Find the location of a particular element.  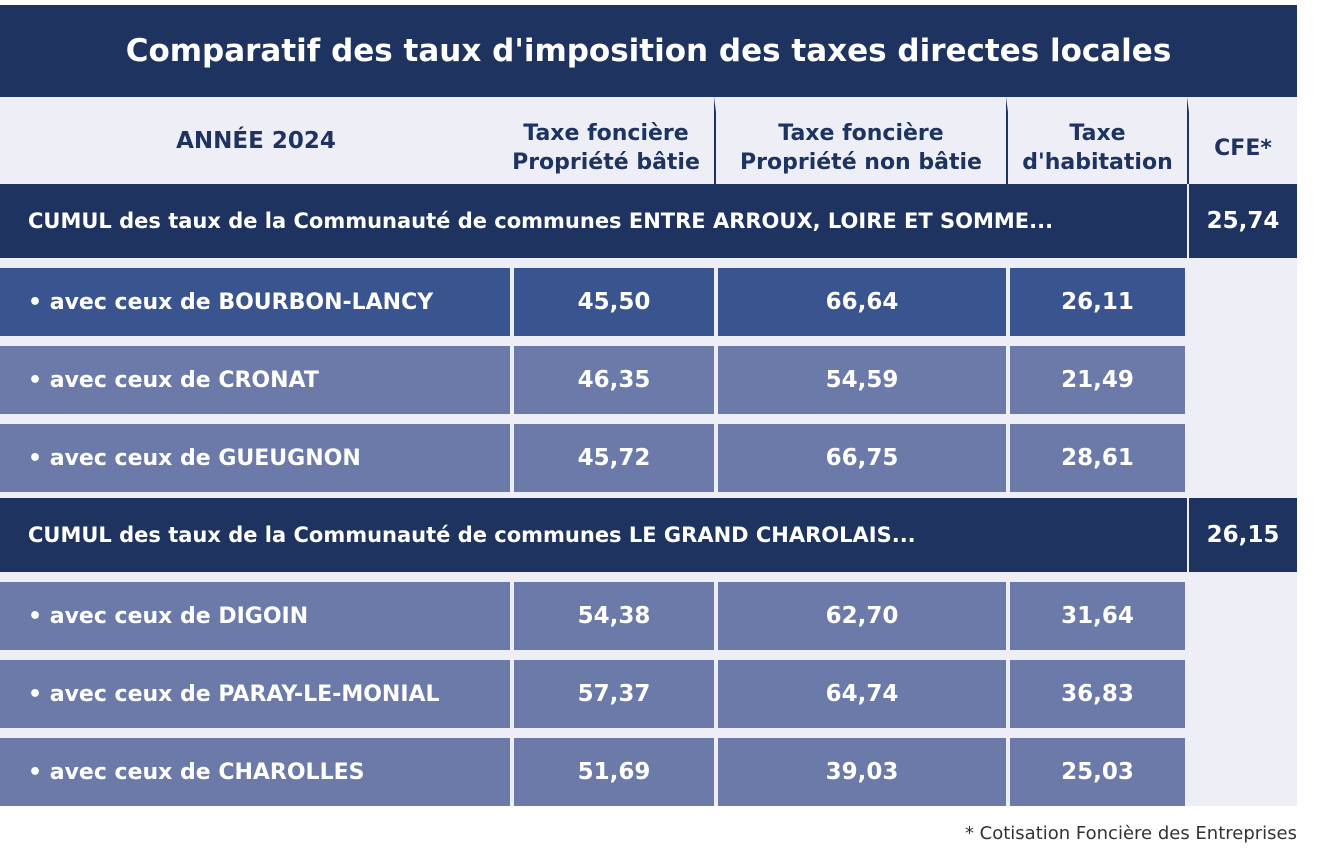

column-header: Taxe d'habitation is located at coordinates (1096, 140).